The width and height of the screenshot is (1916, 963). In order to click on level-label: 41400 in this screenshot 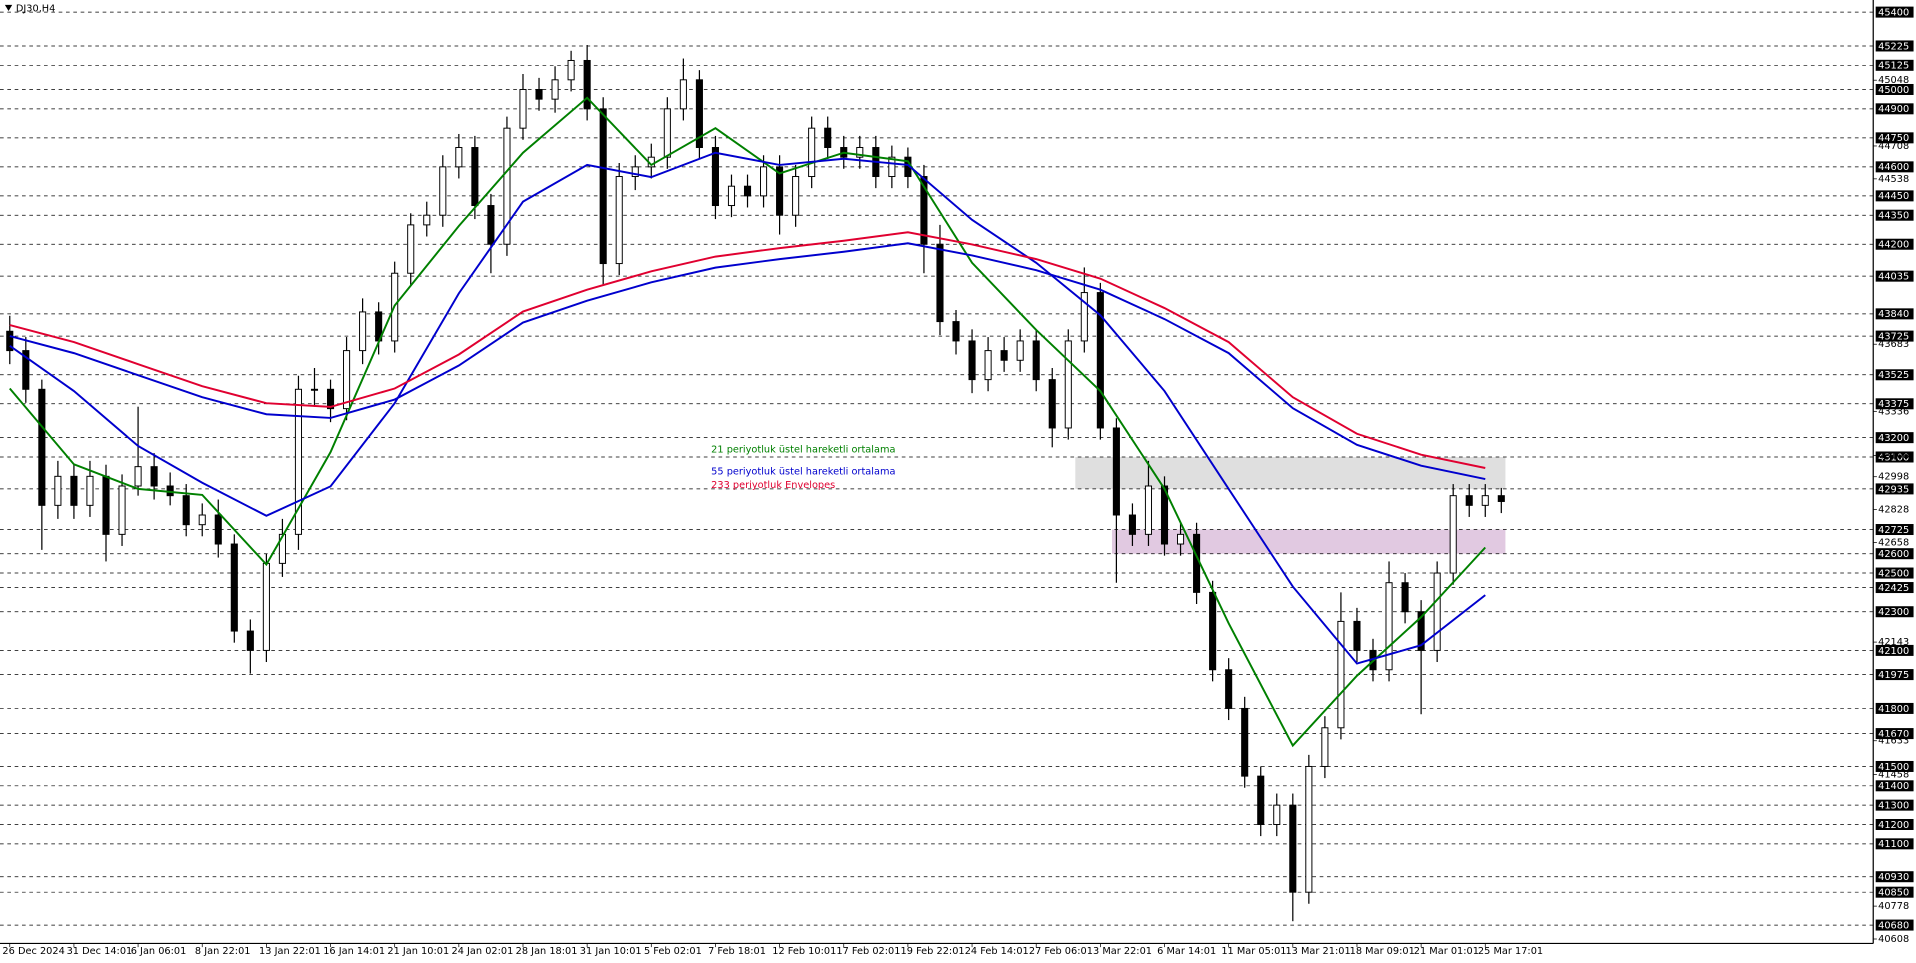, I will do `click(1893, 786)`.